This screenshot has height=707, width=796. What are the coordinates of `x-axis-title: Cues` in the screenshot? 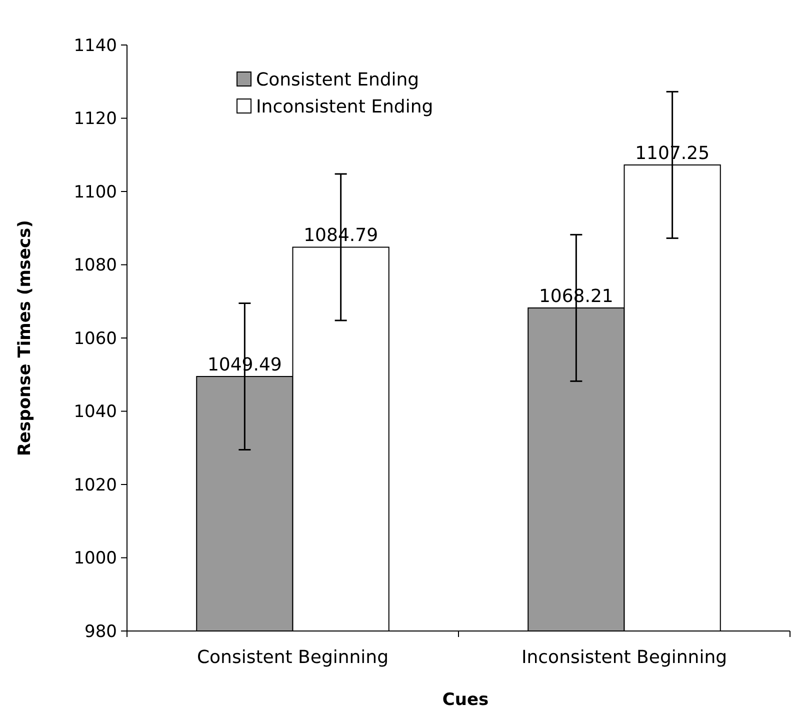 It's located at (465, 698).